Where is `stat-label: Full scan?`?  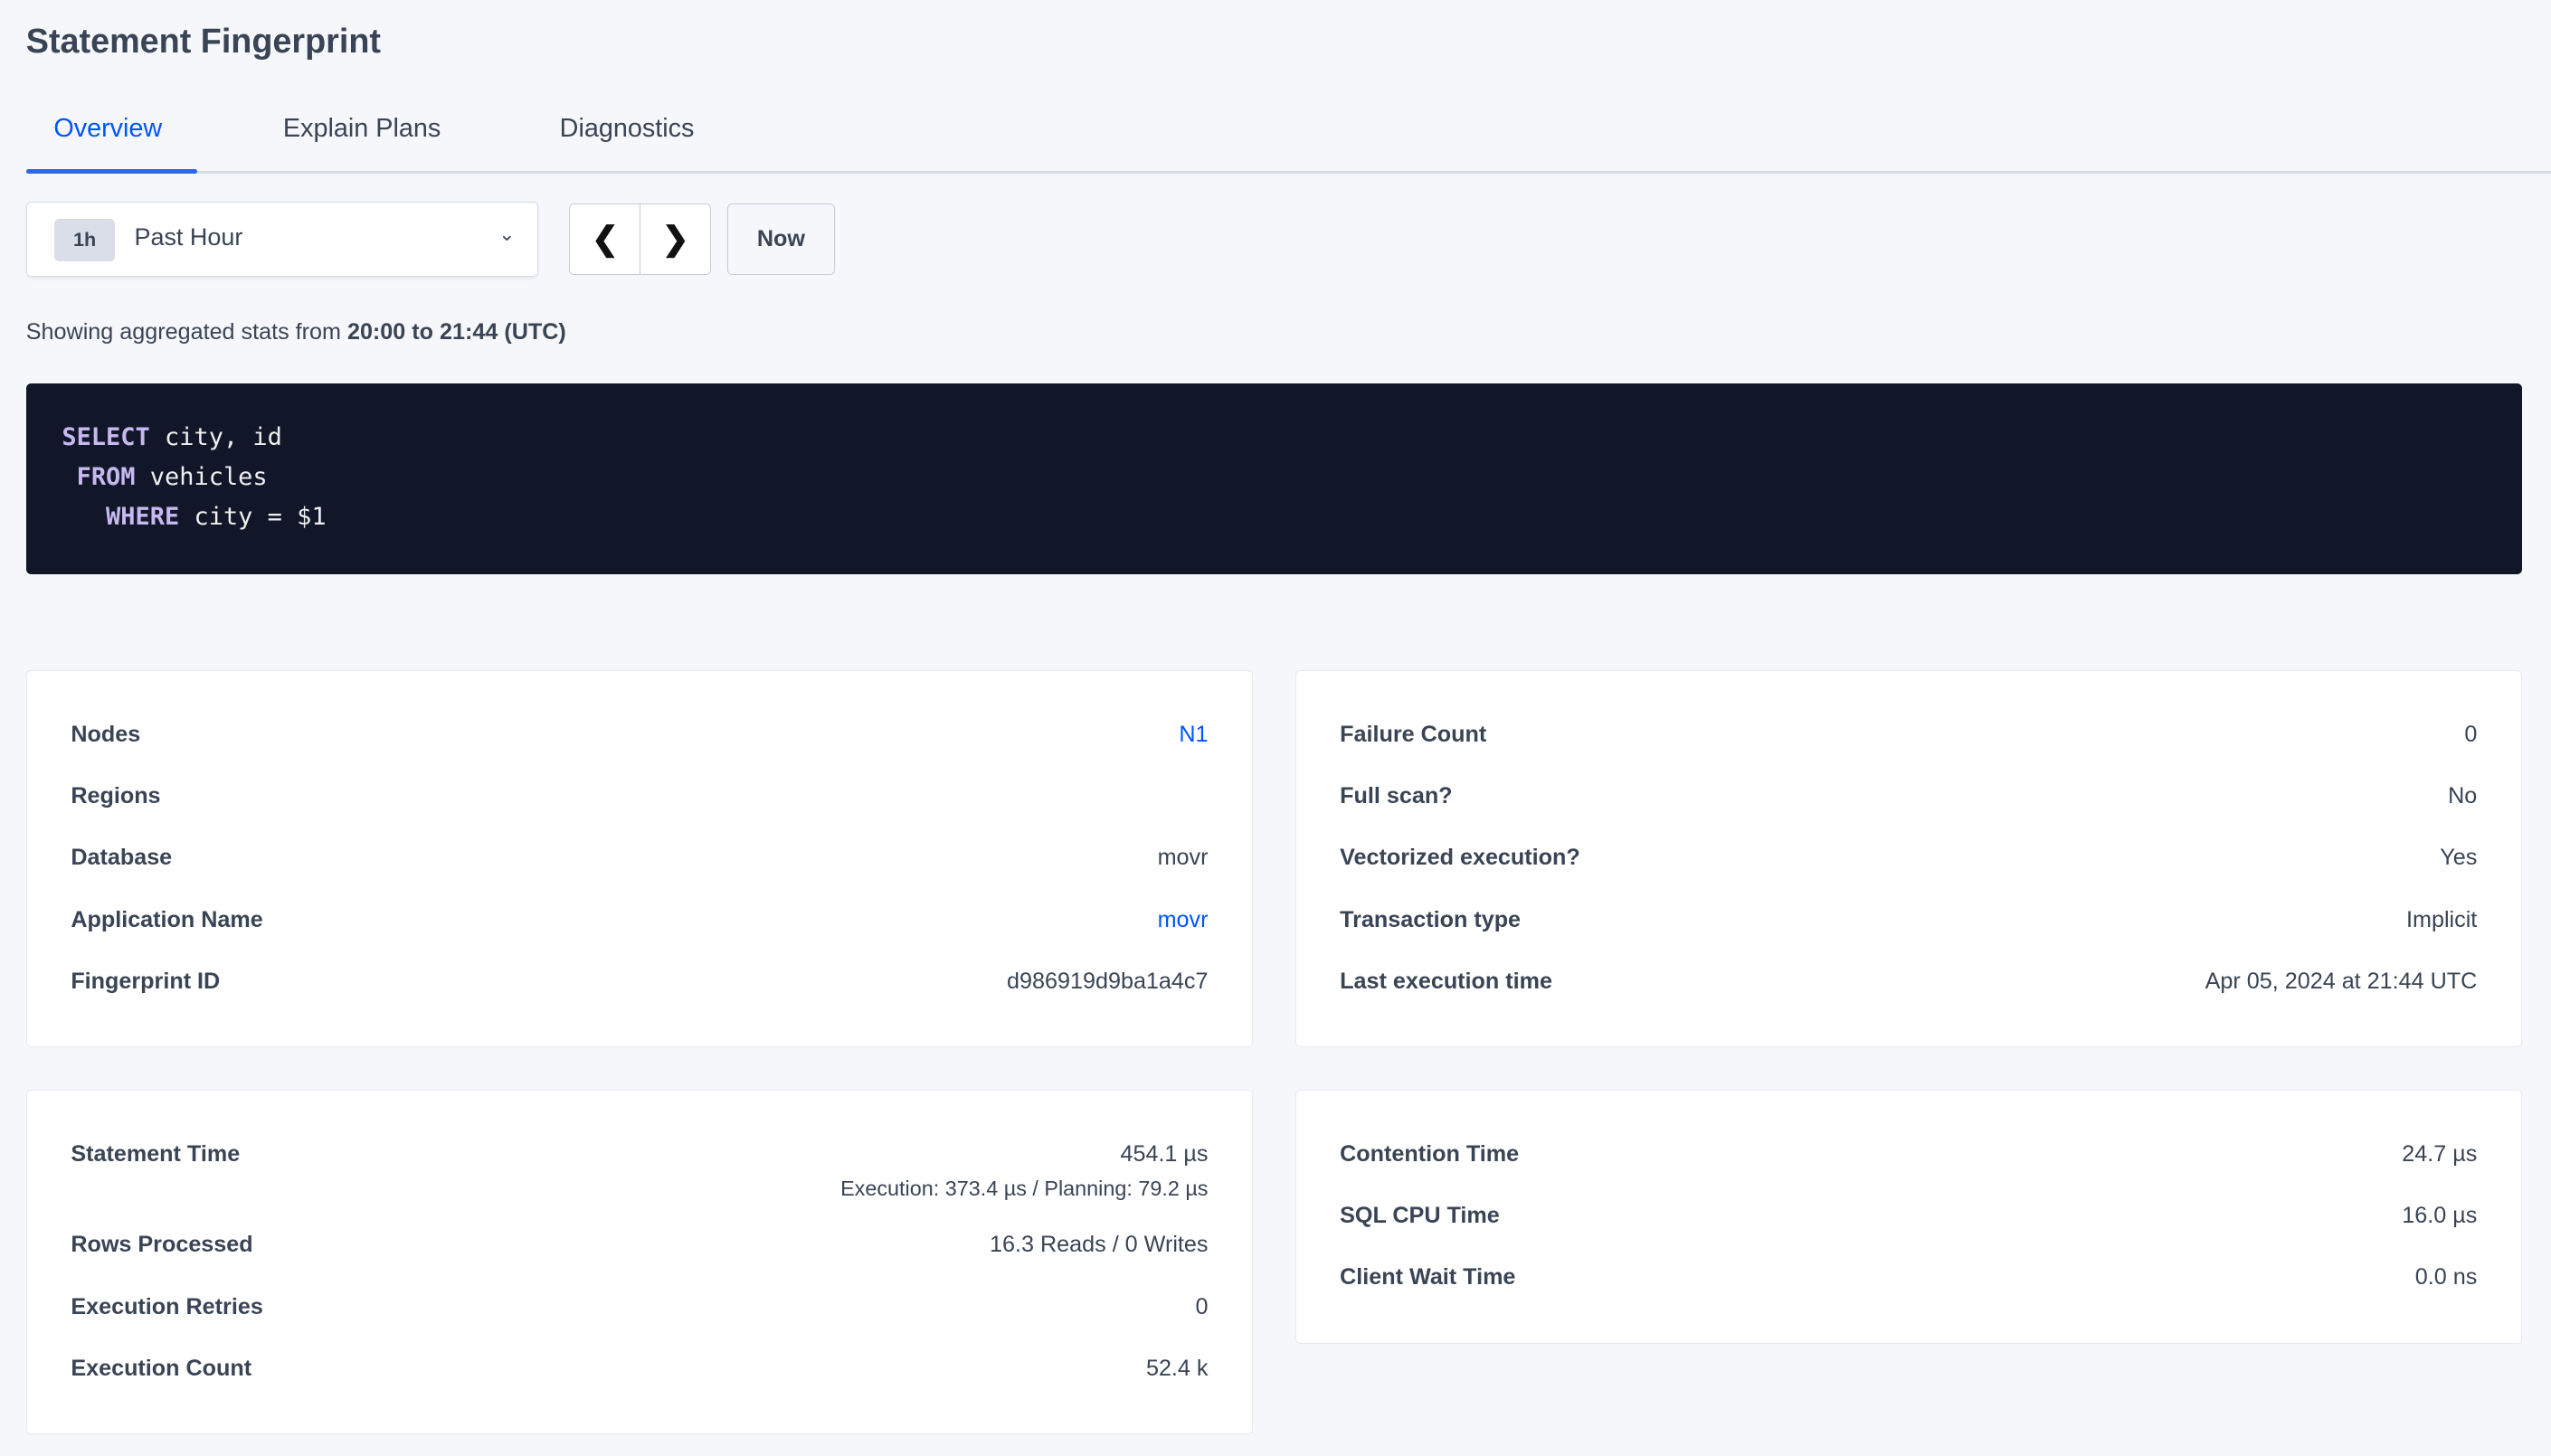 stat-label: Full scan? is located at coordinates (1396, 796).